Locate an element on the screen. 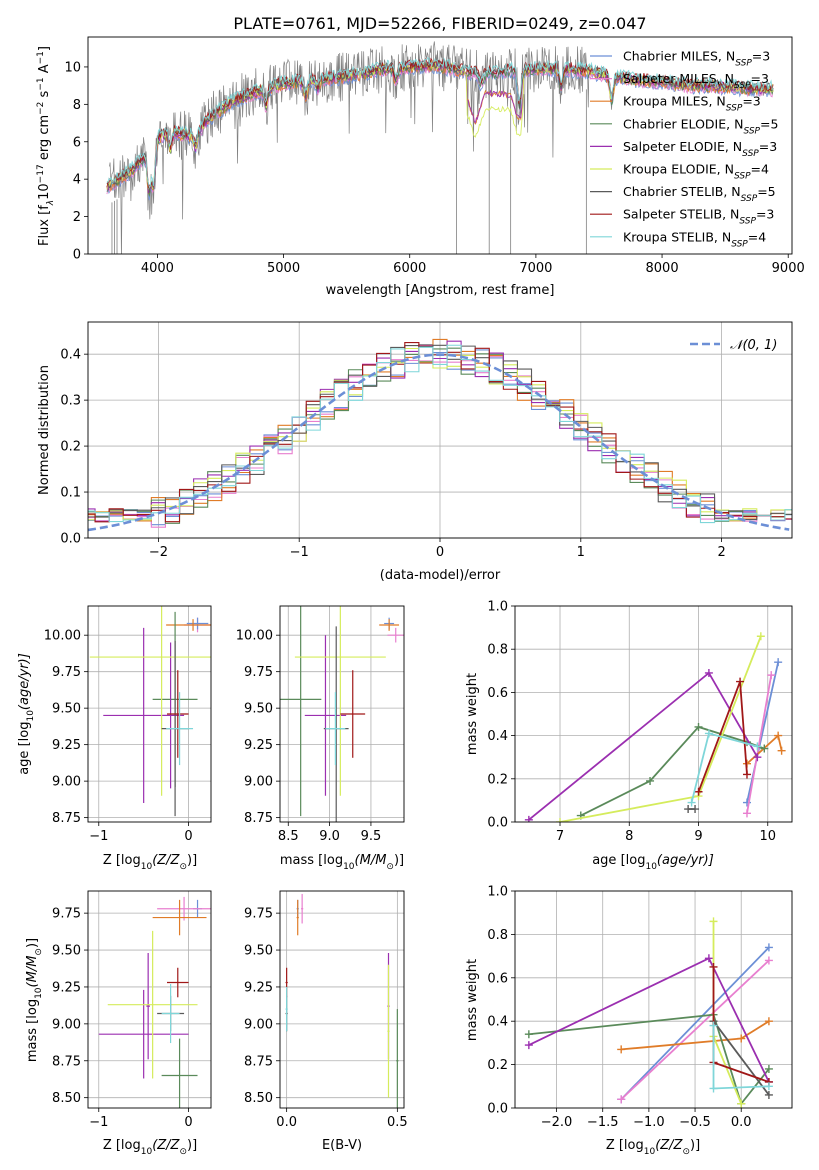 The image size is (819, 1170). normal-curve is located at coordinates (439, 442).